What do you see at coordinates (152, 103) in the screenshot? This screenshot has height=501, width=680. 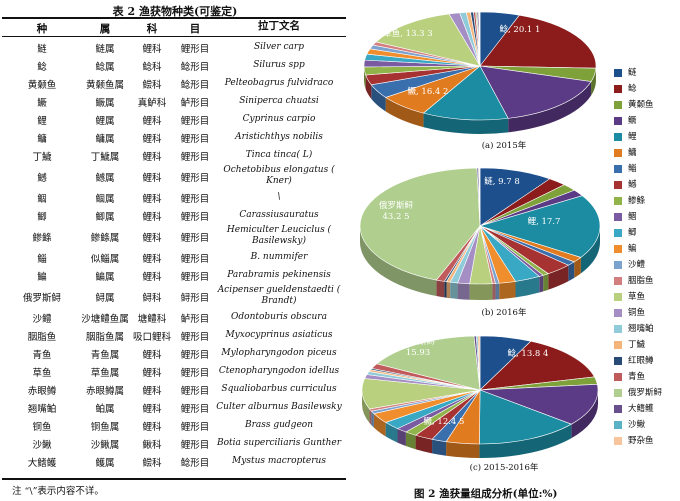 I see `cell-family: 真鲈科` at bounding box center [152, 103].